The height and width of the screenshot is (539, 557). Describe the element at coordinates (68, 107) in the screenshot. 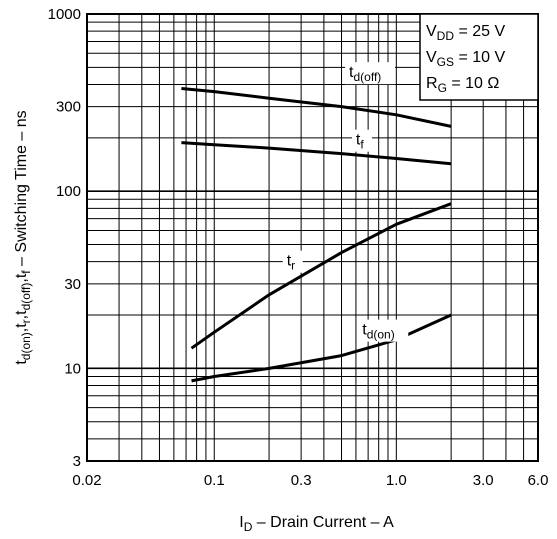

I see `y-tick-label: 300` at that location.